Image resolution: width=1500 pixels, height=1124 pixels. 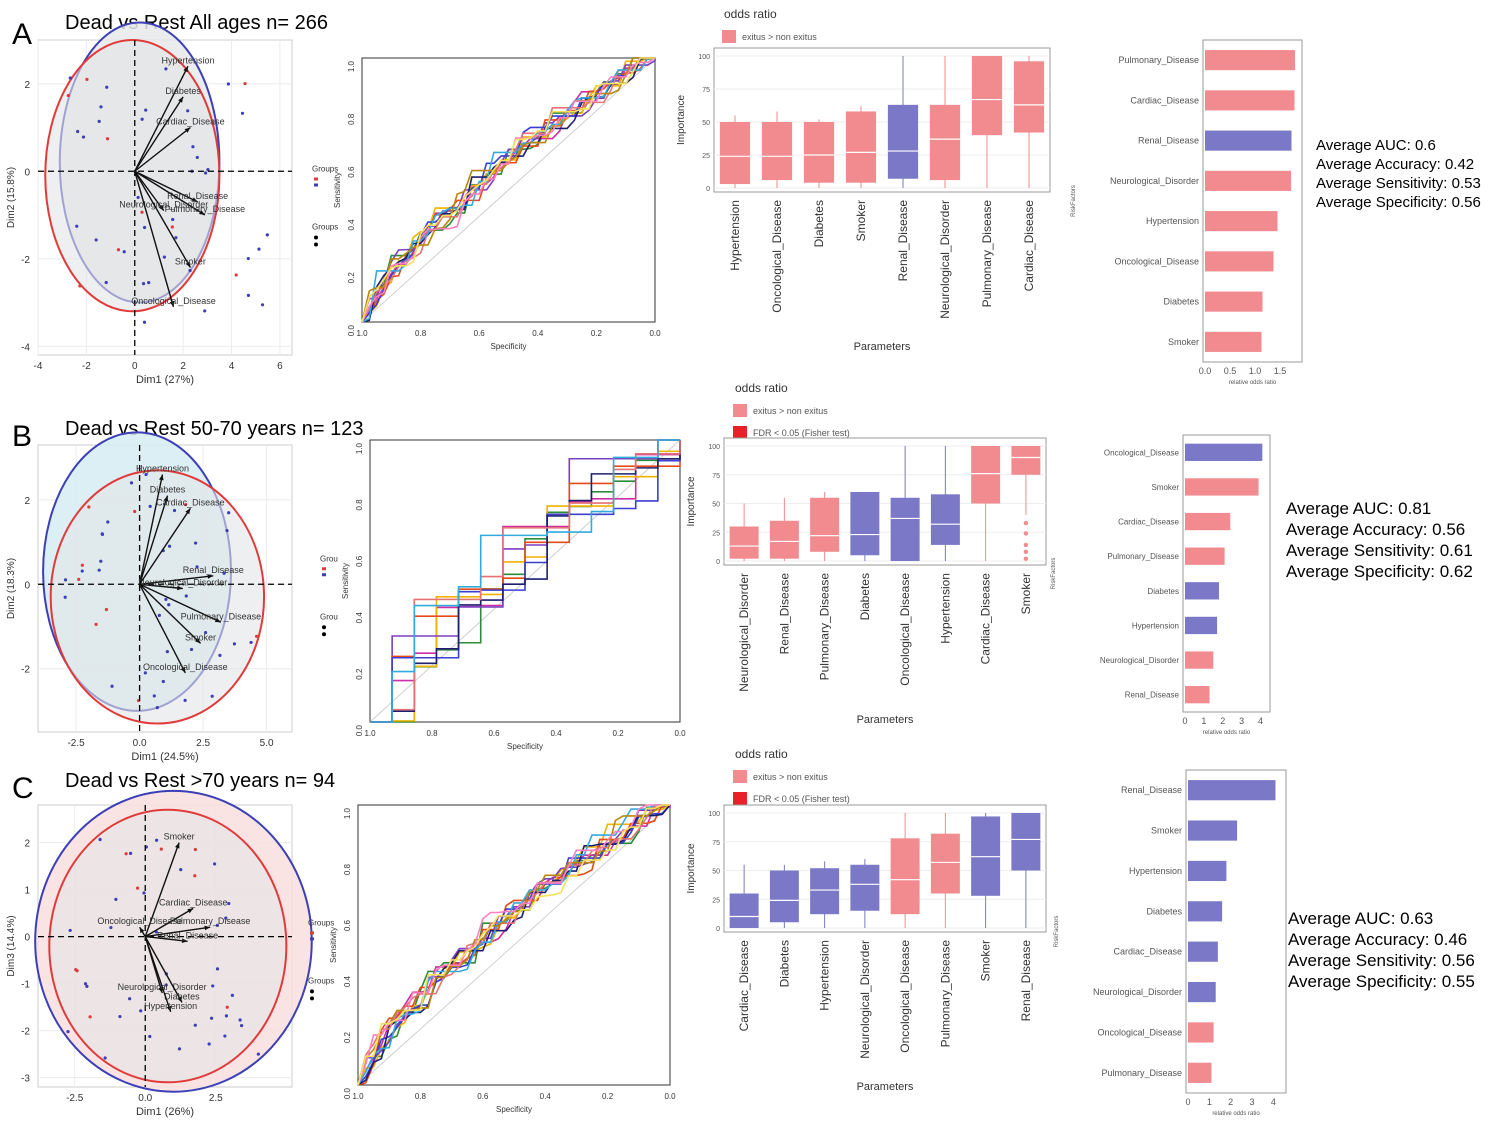 What do you see at coordinates (1395, 164) in the screenshot?
I see `stat-accuracy: Average Accuracy: 0.42` at bounding box center [1395, 164].